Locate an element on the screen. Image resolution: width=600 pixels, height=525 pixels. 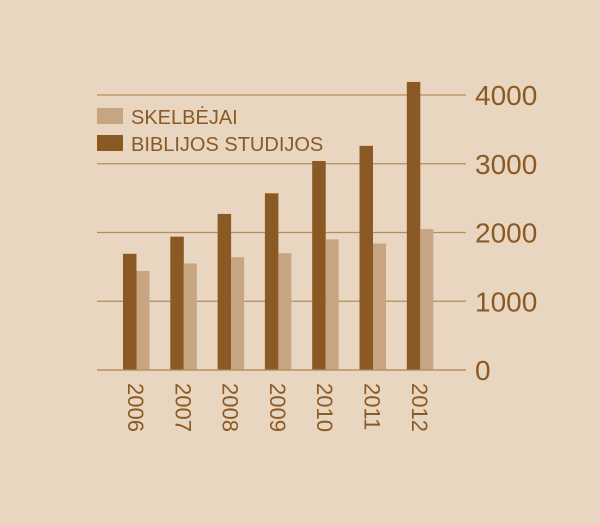
y-tick-label: 3000 is located at coordinates (506, 164).